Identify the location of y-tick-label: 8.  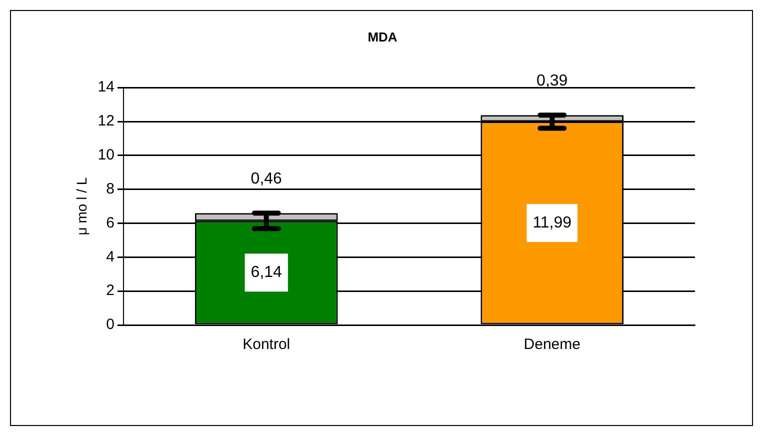
(110, 189).